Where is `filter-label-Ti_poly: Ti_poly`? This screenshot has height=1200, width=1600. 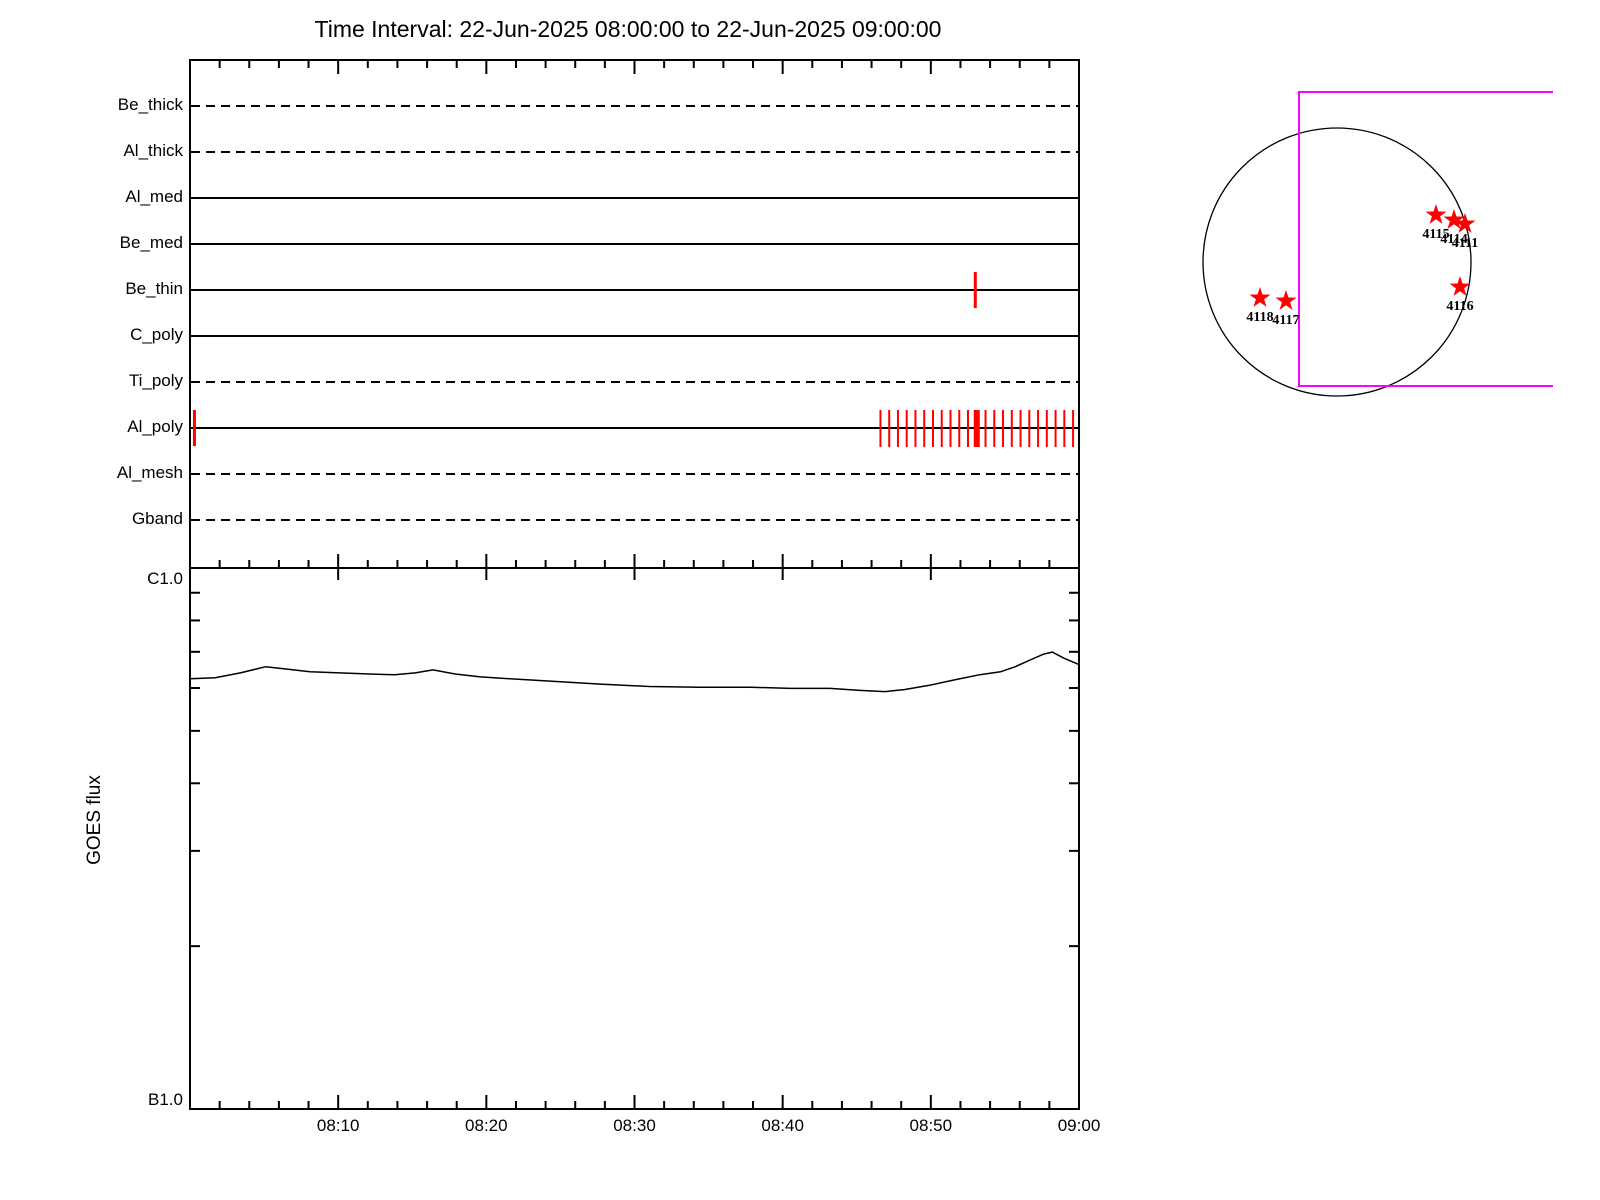
filter-label-Ti_poly: Ti_poly is located at coordinates (155, 380).